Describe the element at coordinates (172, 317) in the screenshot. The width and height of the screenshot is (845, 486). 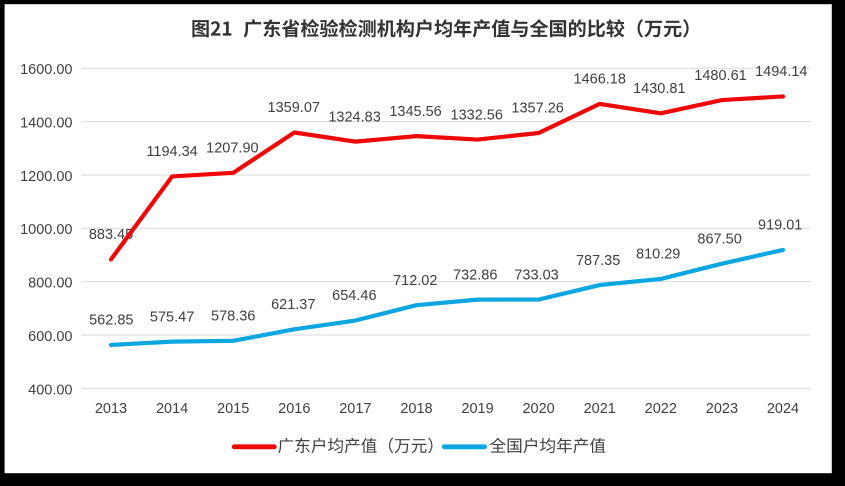
I see `svg-text: 575.47` at that location.